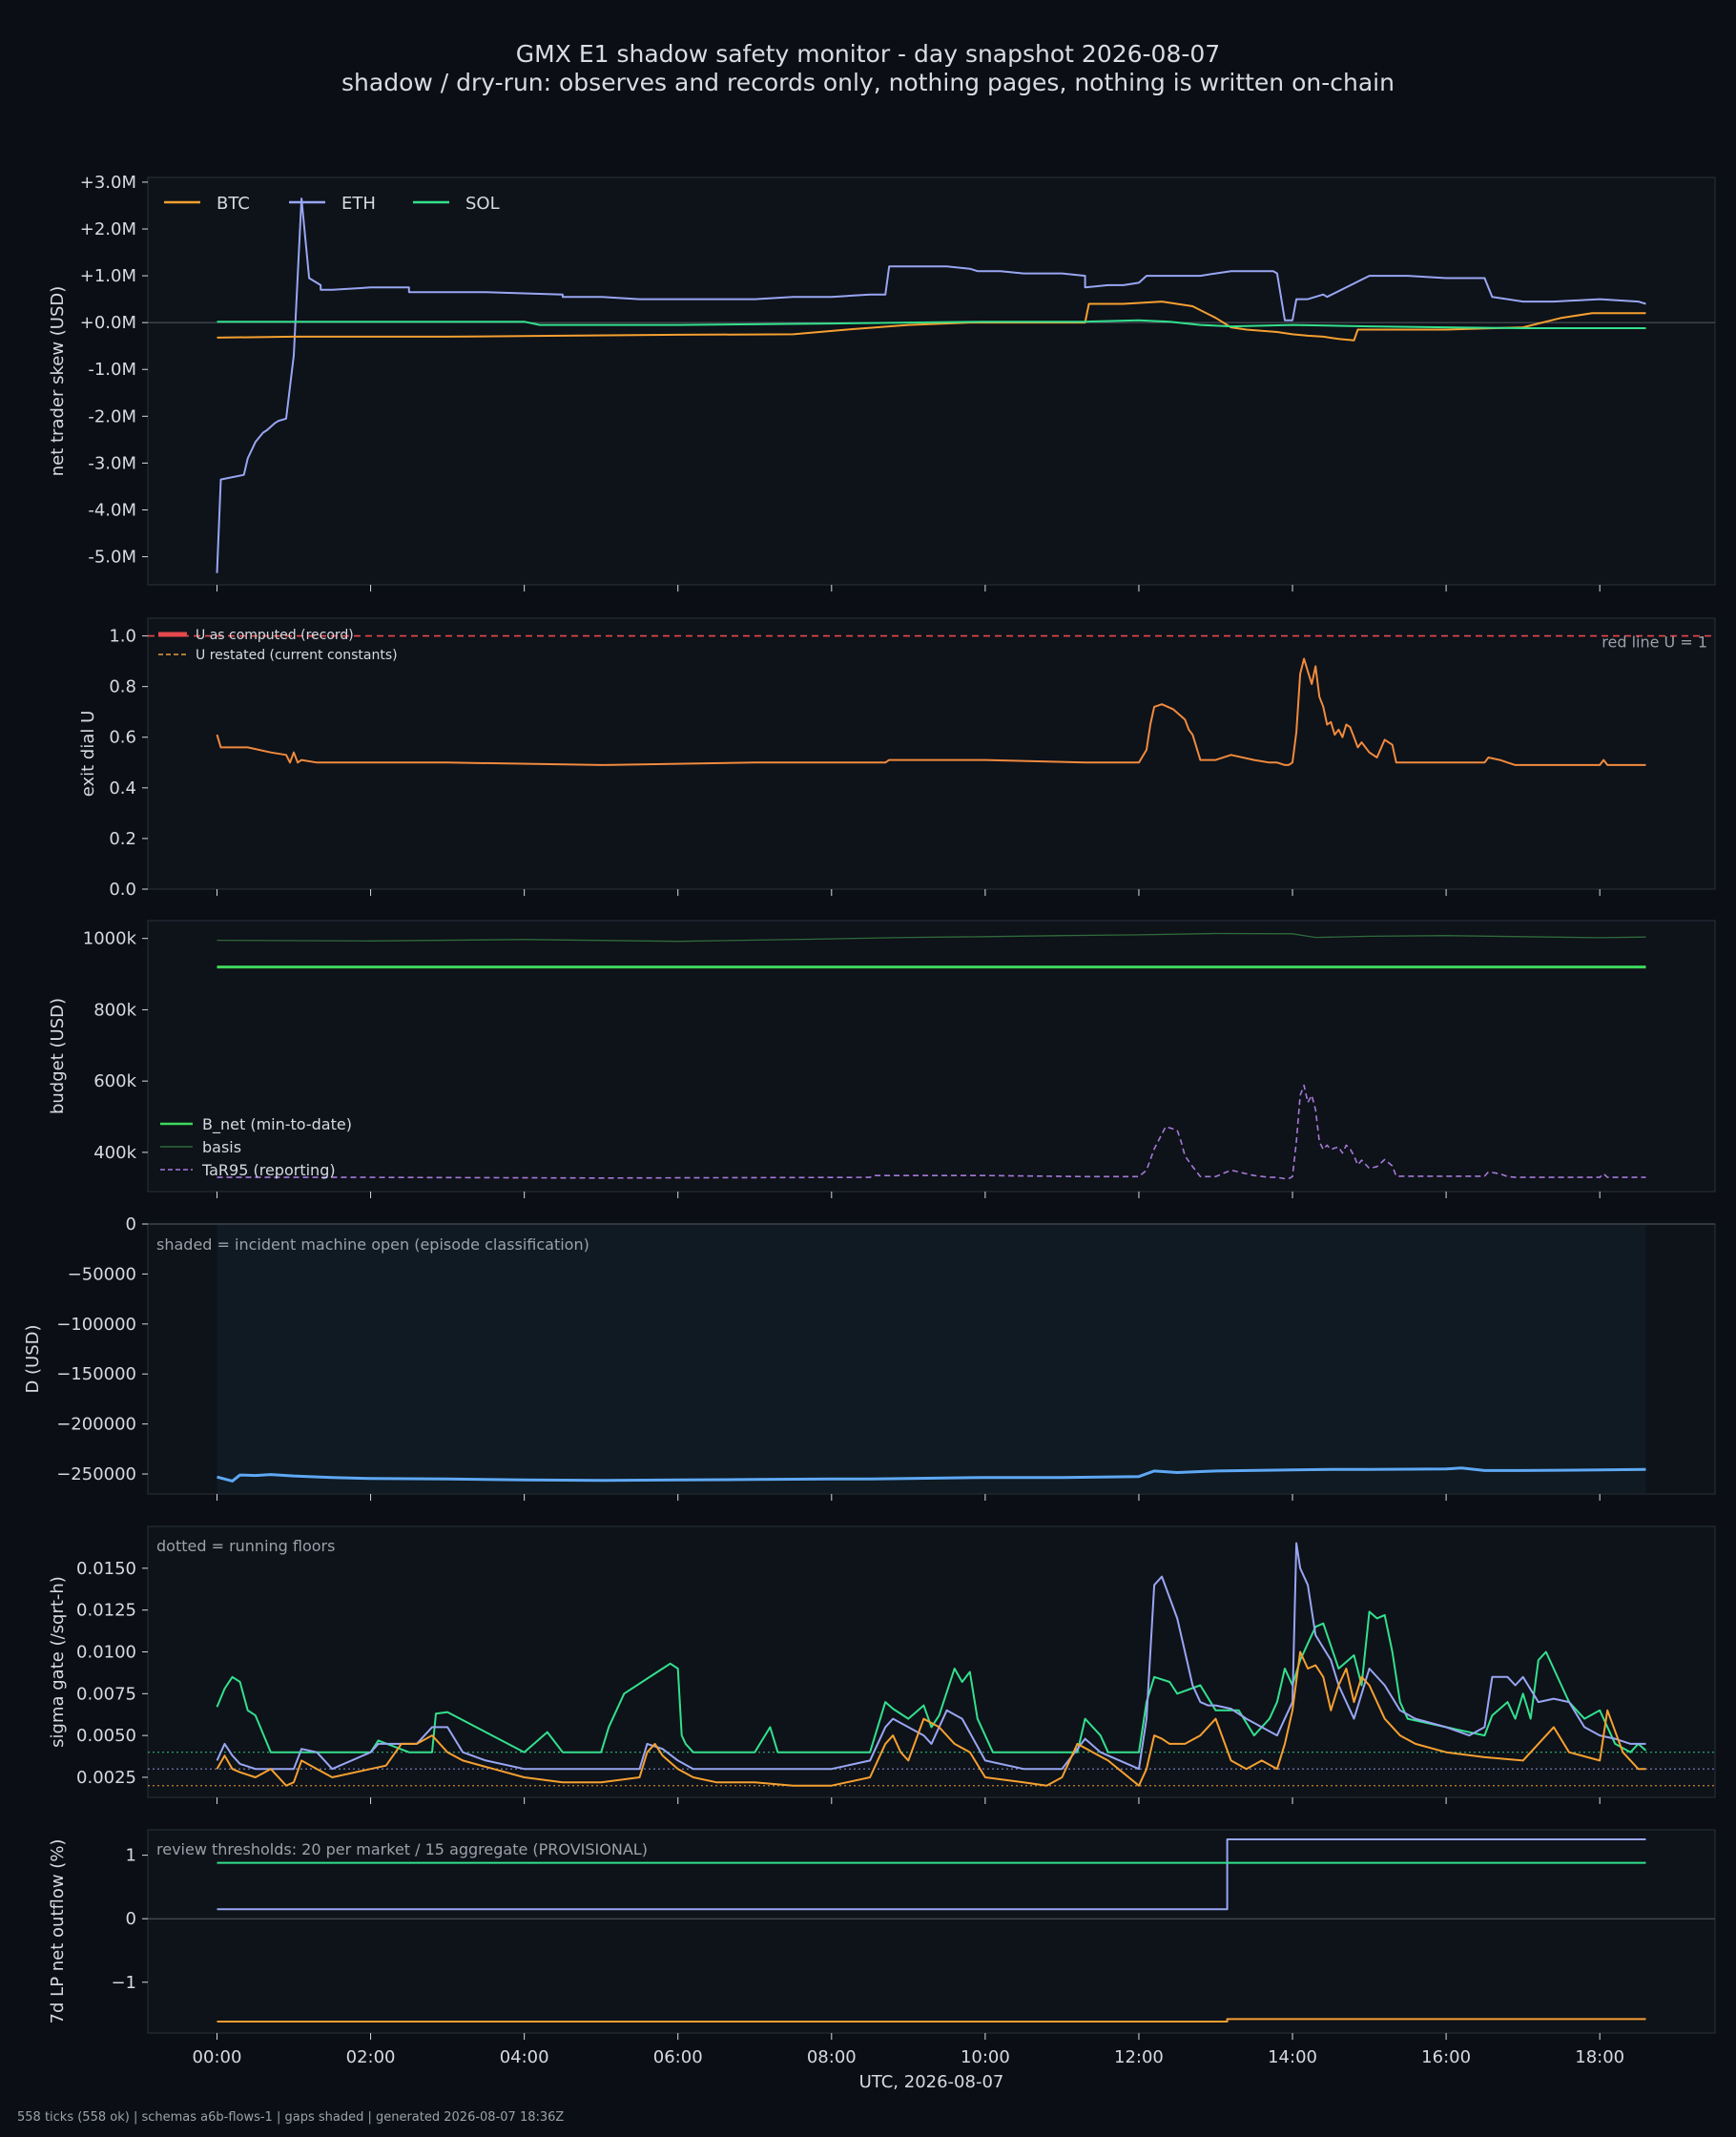 This screenshot has height=2137, width=1736. What do you see at coordinates (931, 1132) in the screenshot?
I see `series-line-tar95-reporting` at bounding box center [931, 1132].